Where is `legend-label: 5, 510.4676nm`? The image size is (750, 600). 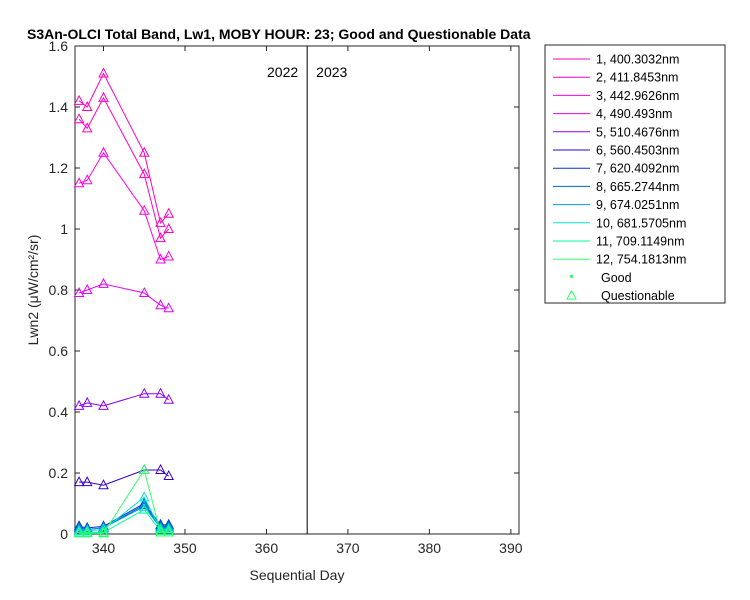 legend-label: 5, 510.4676nm is located at coordinates (637, 132).